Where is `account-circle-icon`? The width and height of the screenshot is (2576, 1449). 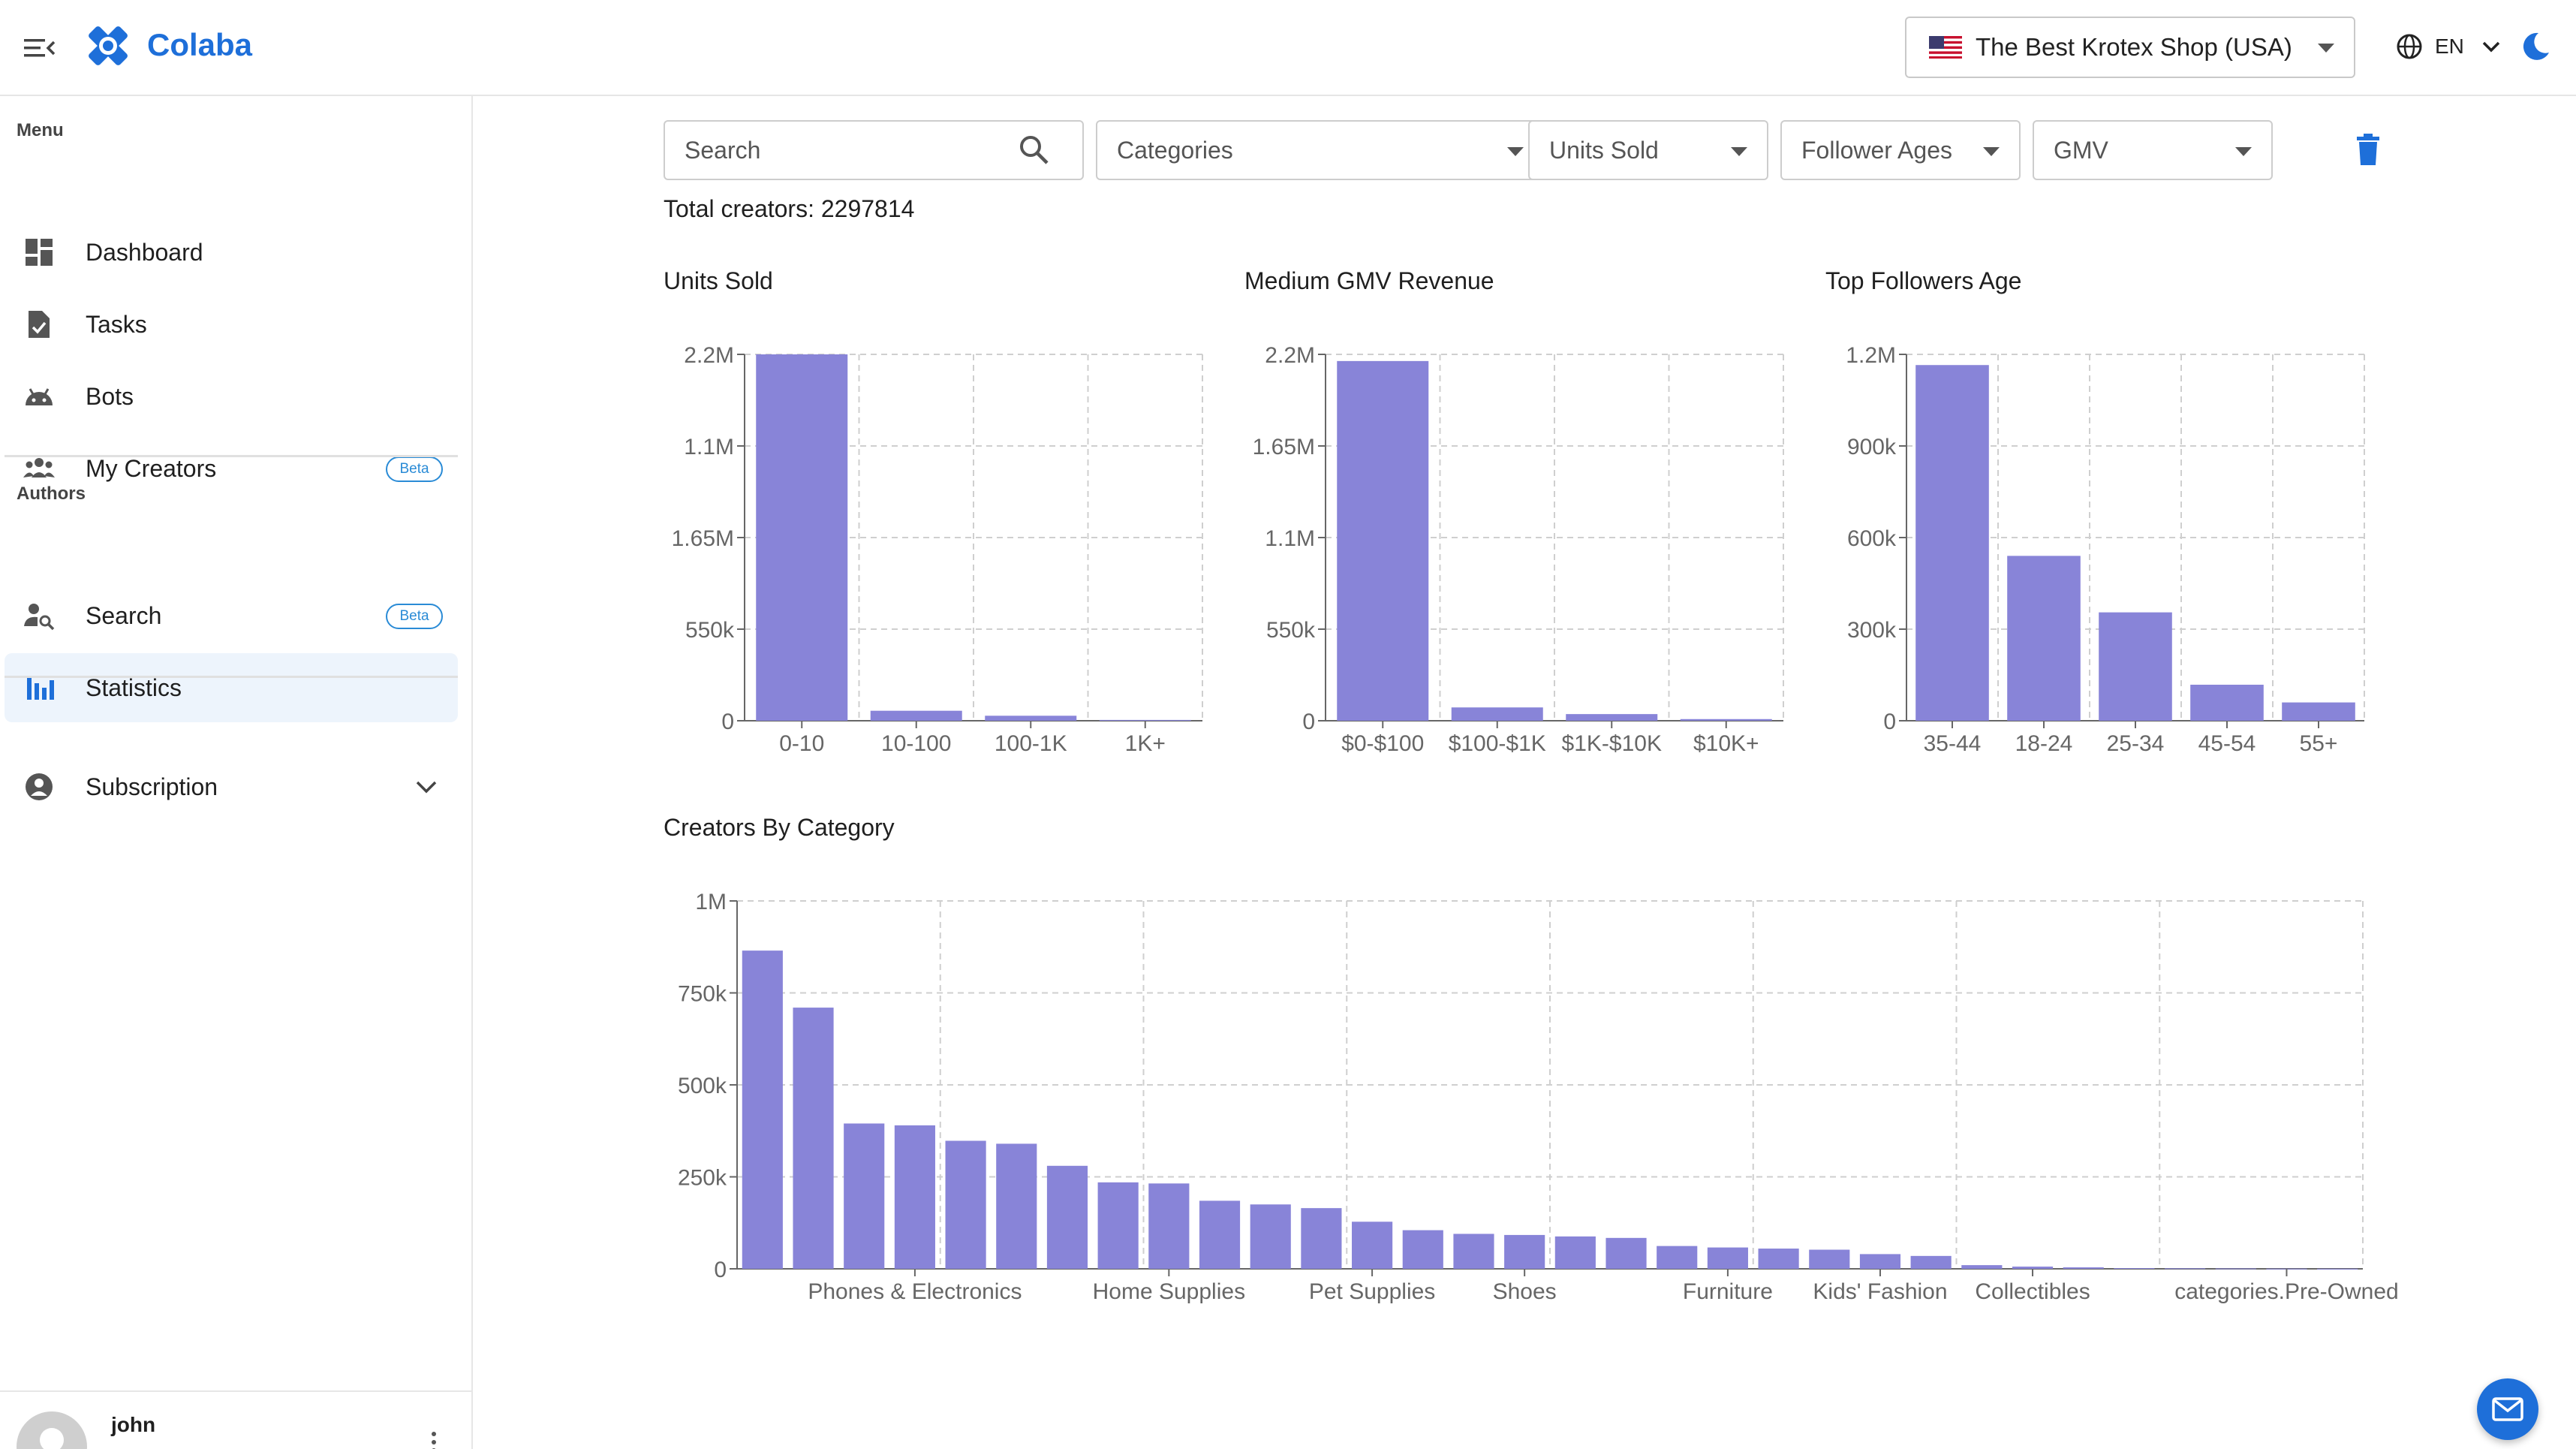 account-circle-icon is located at coordinates (39, 787).